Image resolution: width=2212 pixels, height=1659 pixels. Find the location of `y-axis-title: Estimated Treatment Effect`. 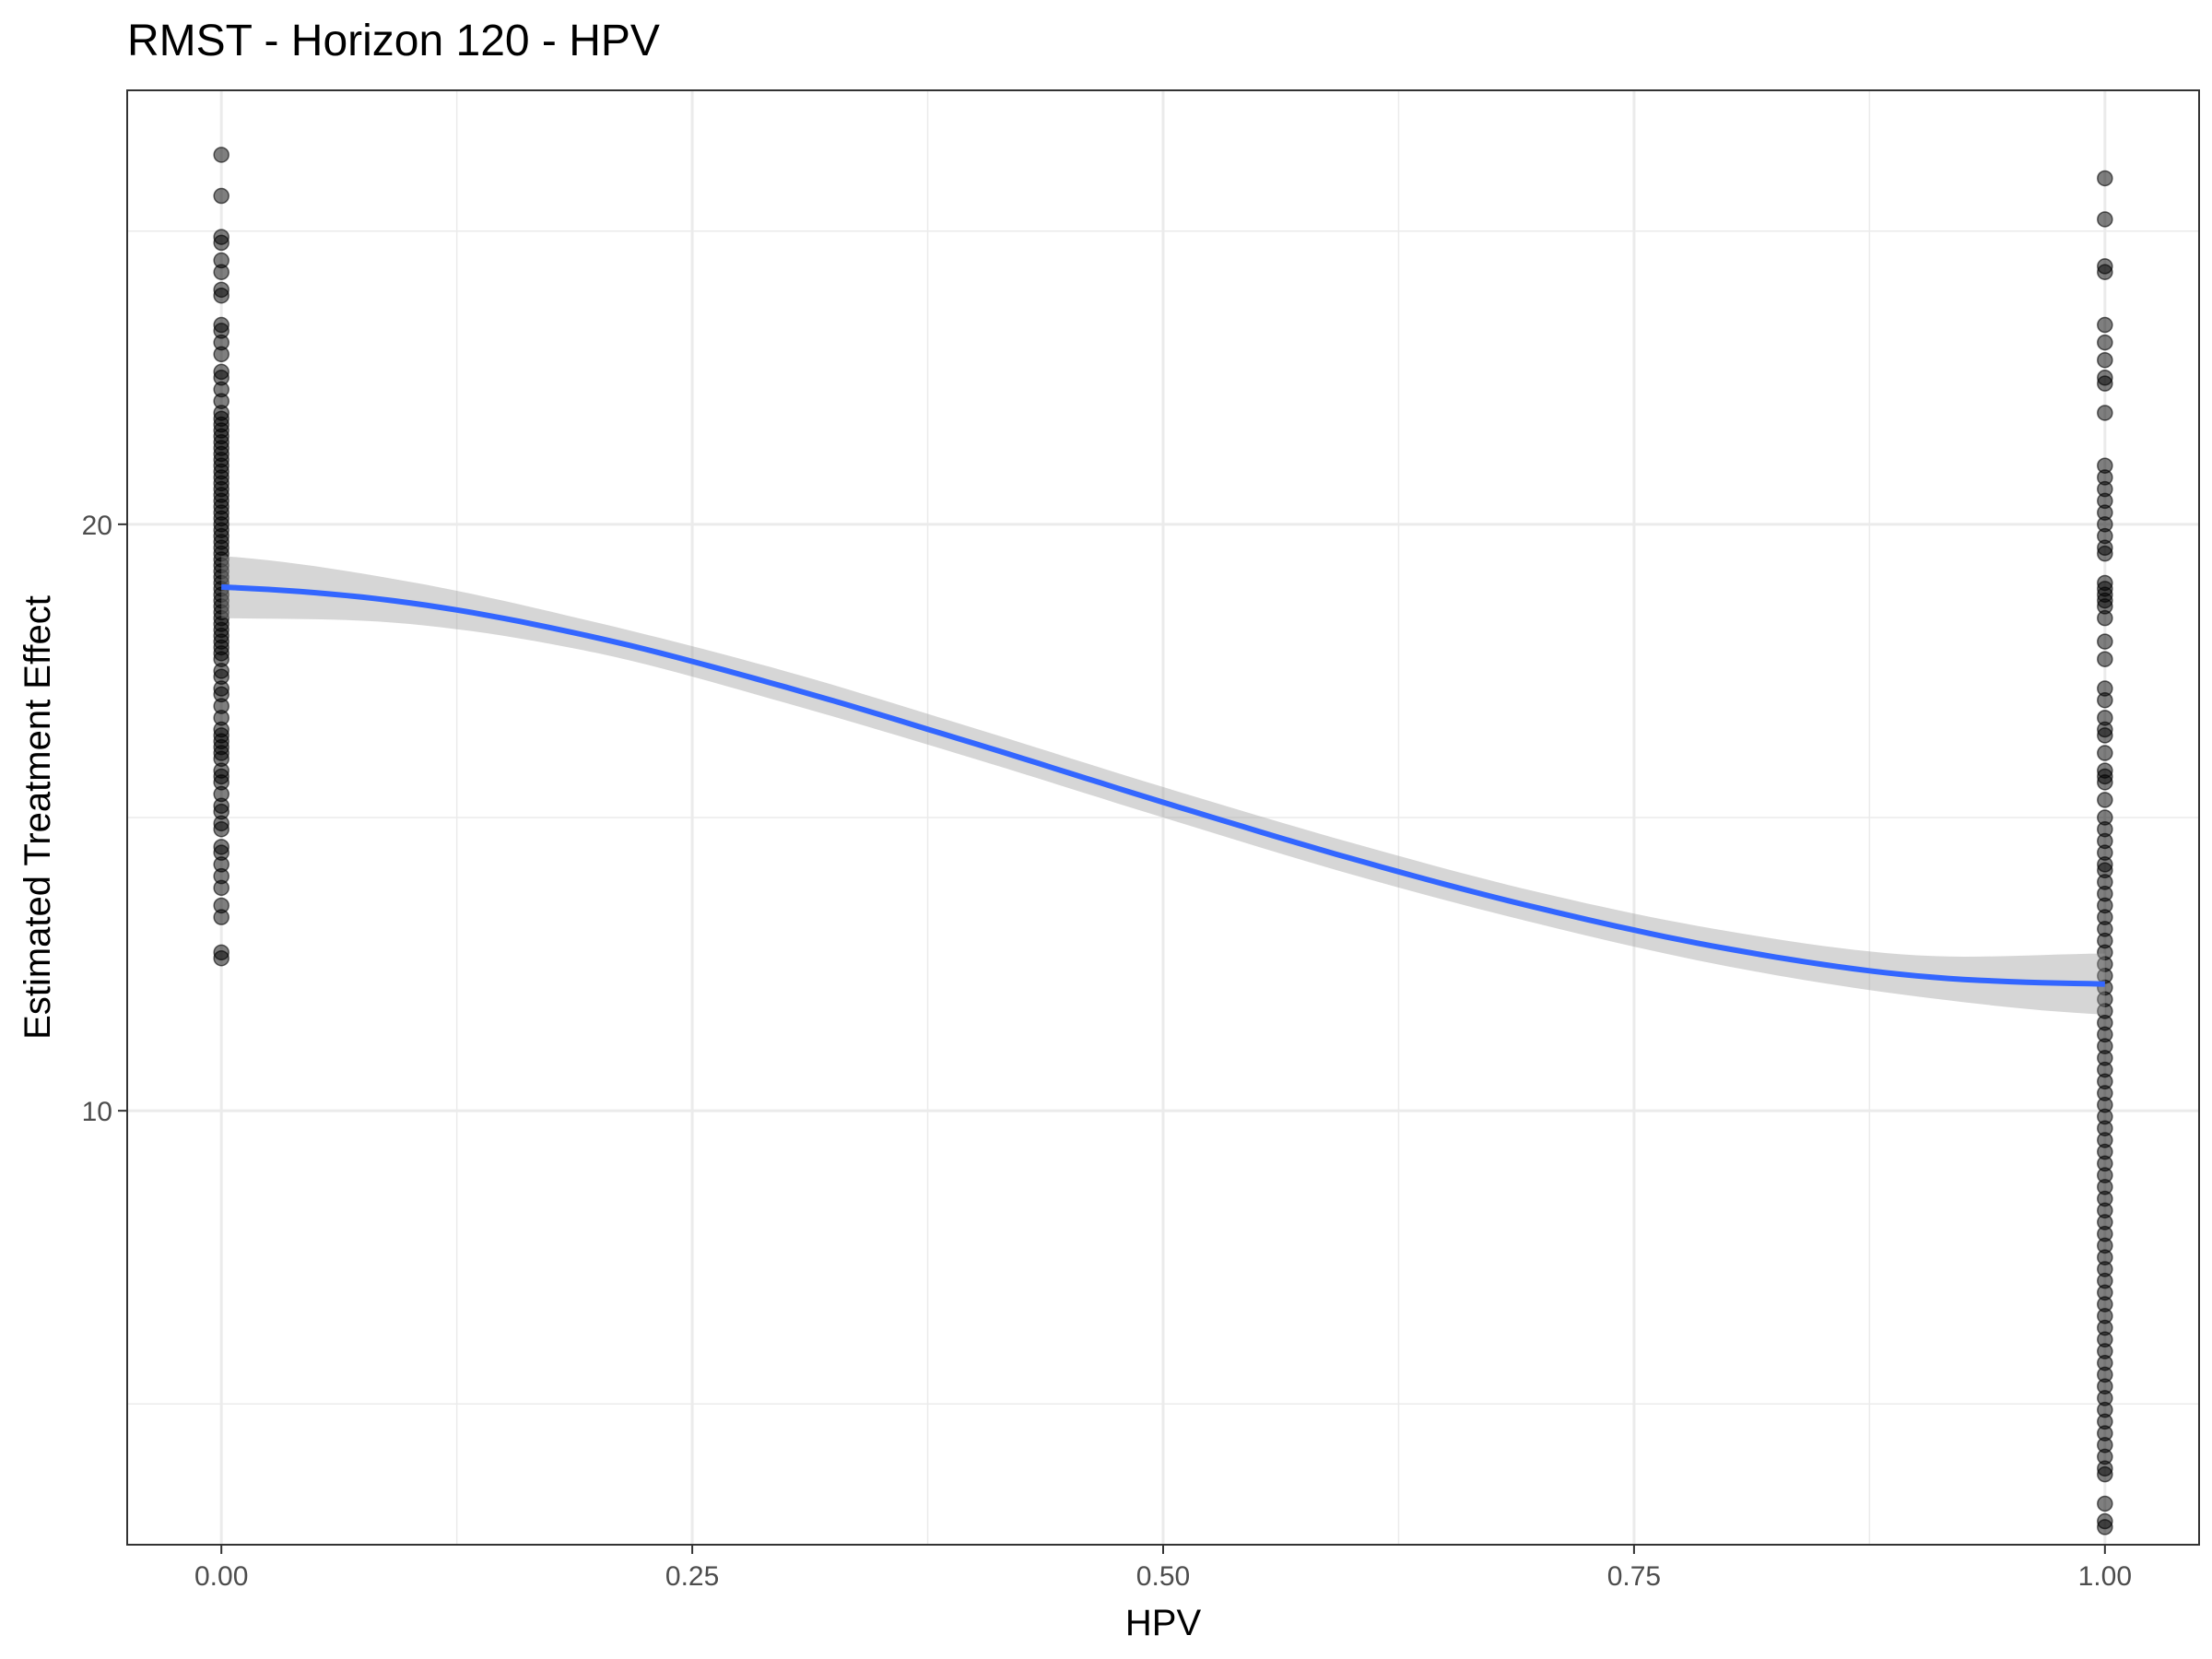

y-axis-title: Estimated Treatment Effect is located at coordinates (38, 817).